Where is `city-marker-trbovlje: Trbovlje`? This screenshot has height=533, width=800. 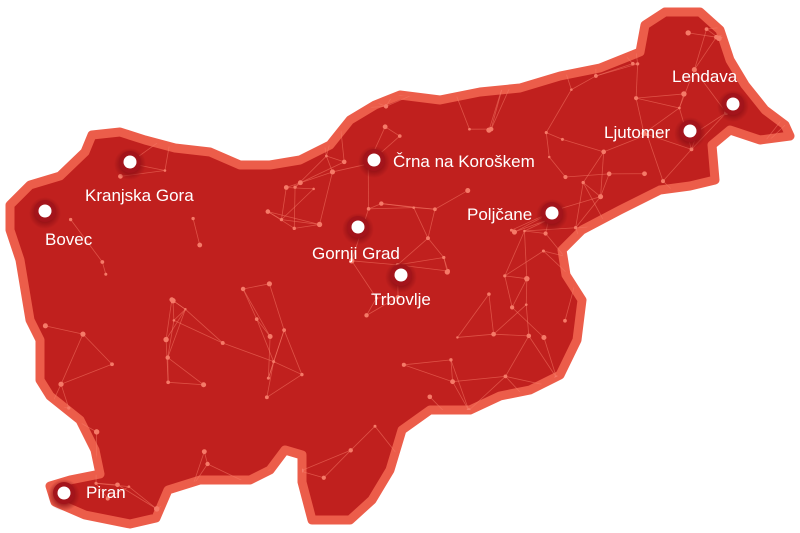
city-marker-trbovlje: Trbovlje is located at coordinates (401, 285).